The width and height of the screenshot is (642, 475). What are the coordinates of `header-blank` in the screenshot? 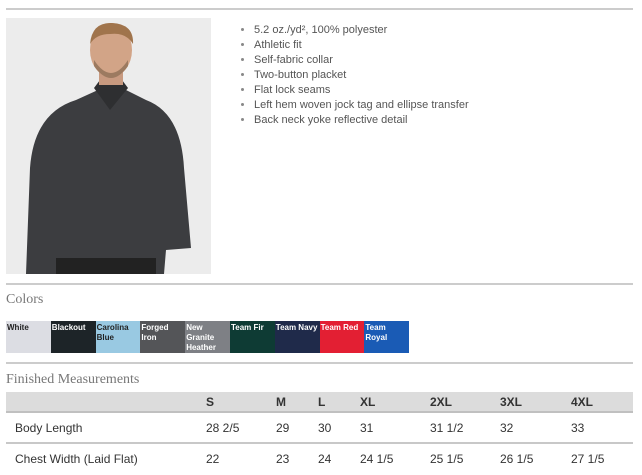 It's located at (106, 402).